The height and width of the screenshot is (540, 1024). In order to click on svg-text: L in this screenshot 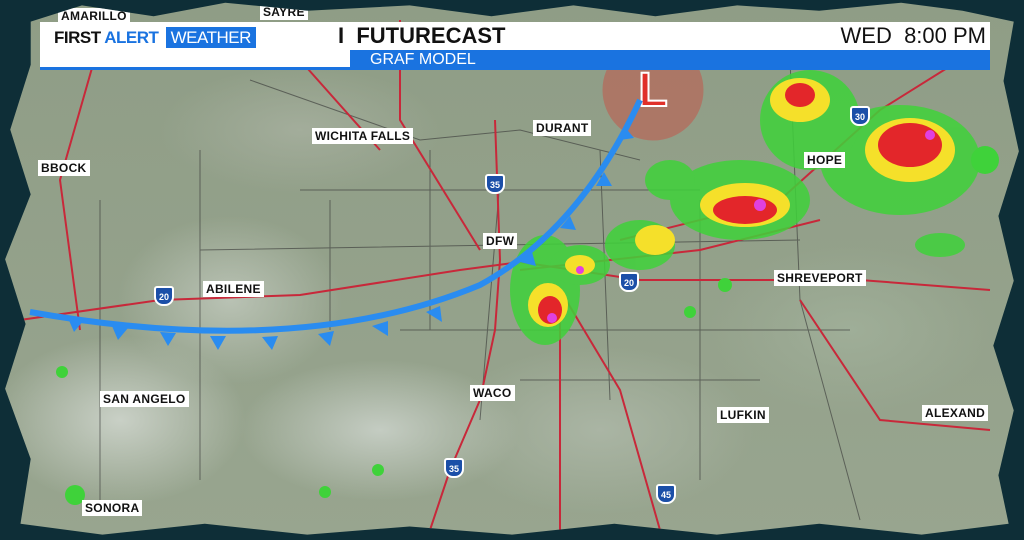, I will do `click(652, 90)`.